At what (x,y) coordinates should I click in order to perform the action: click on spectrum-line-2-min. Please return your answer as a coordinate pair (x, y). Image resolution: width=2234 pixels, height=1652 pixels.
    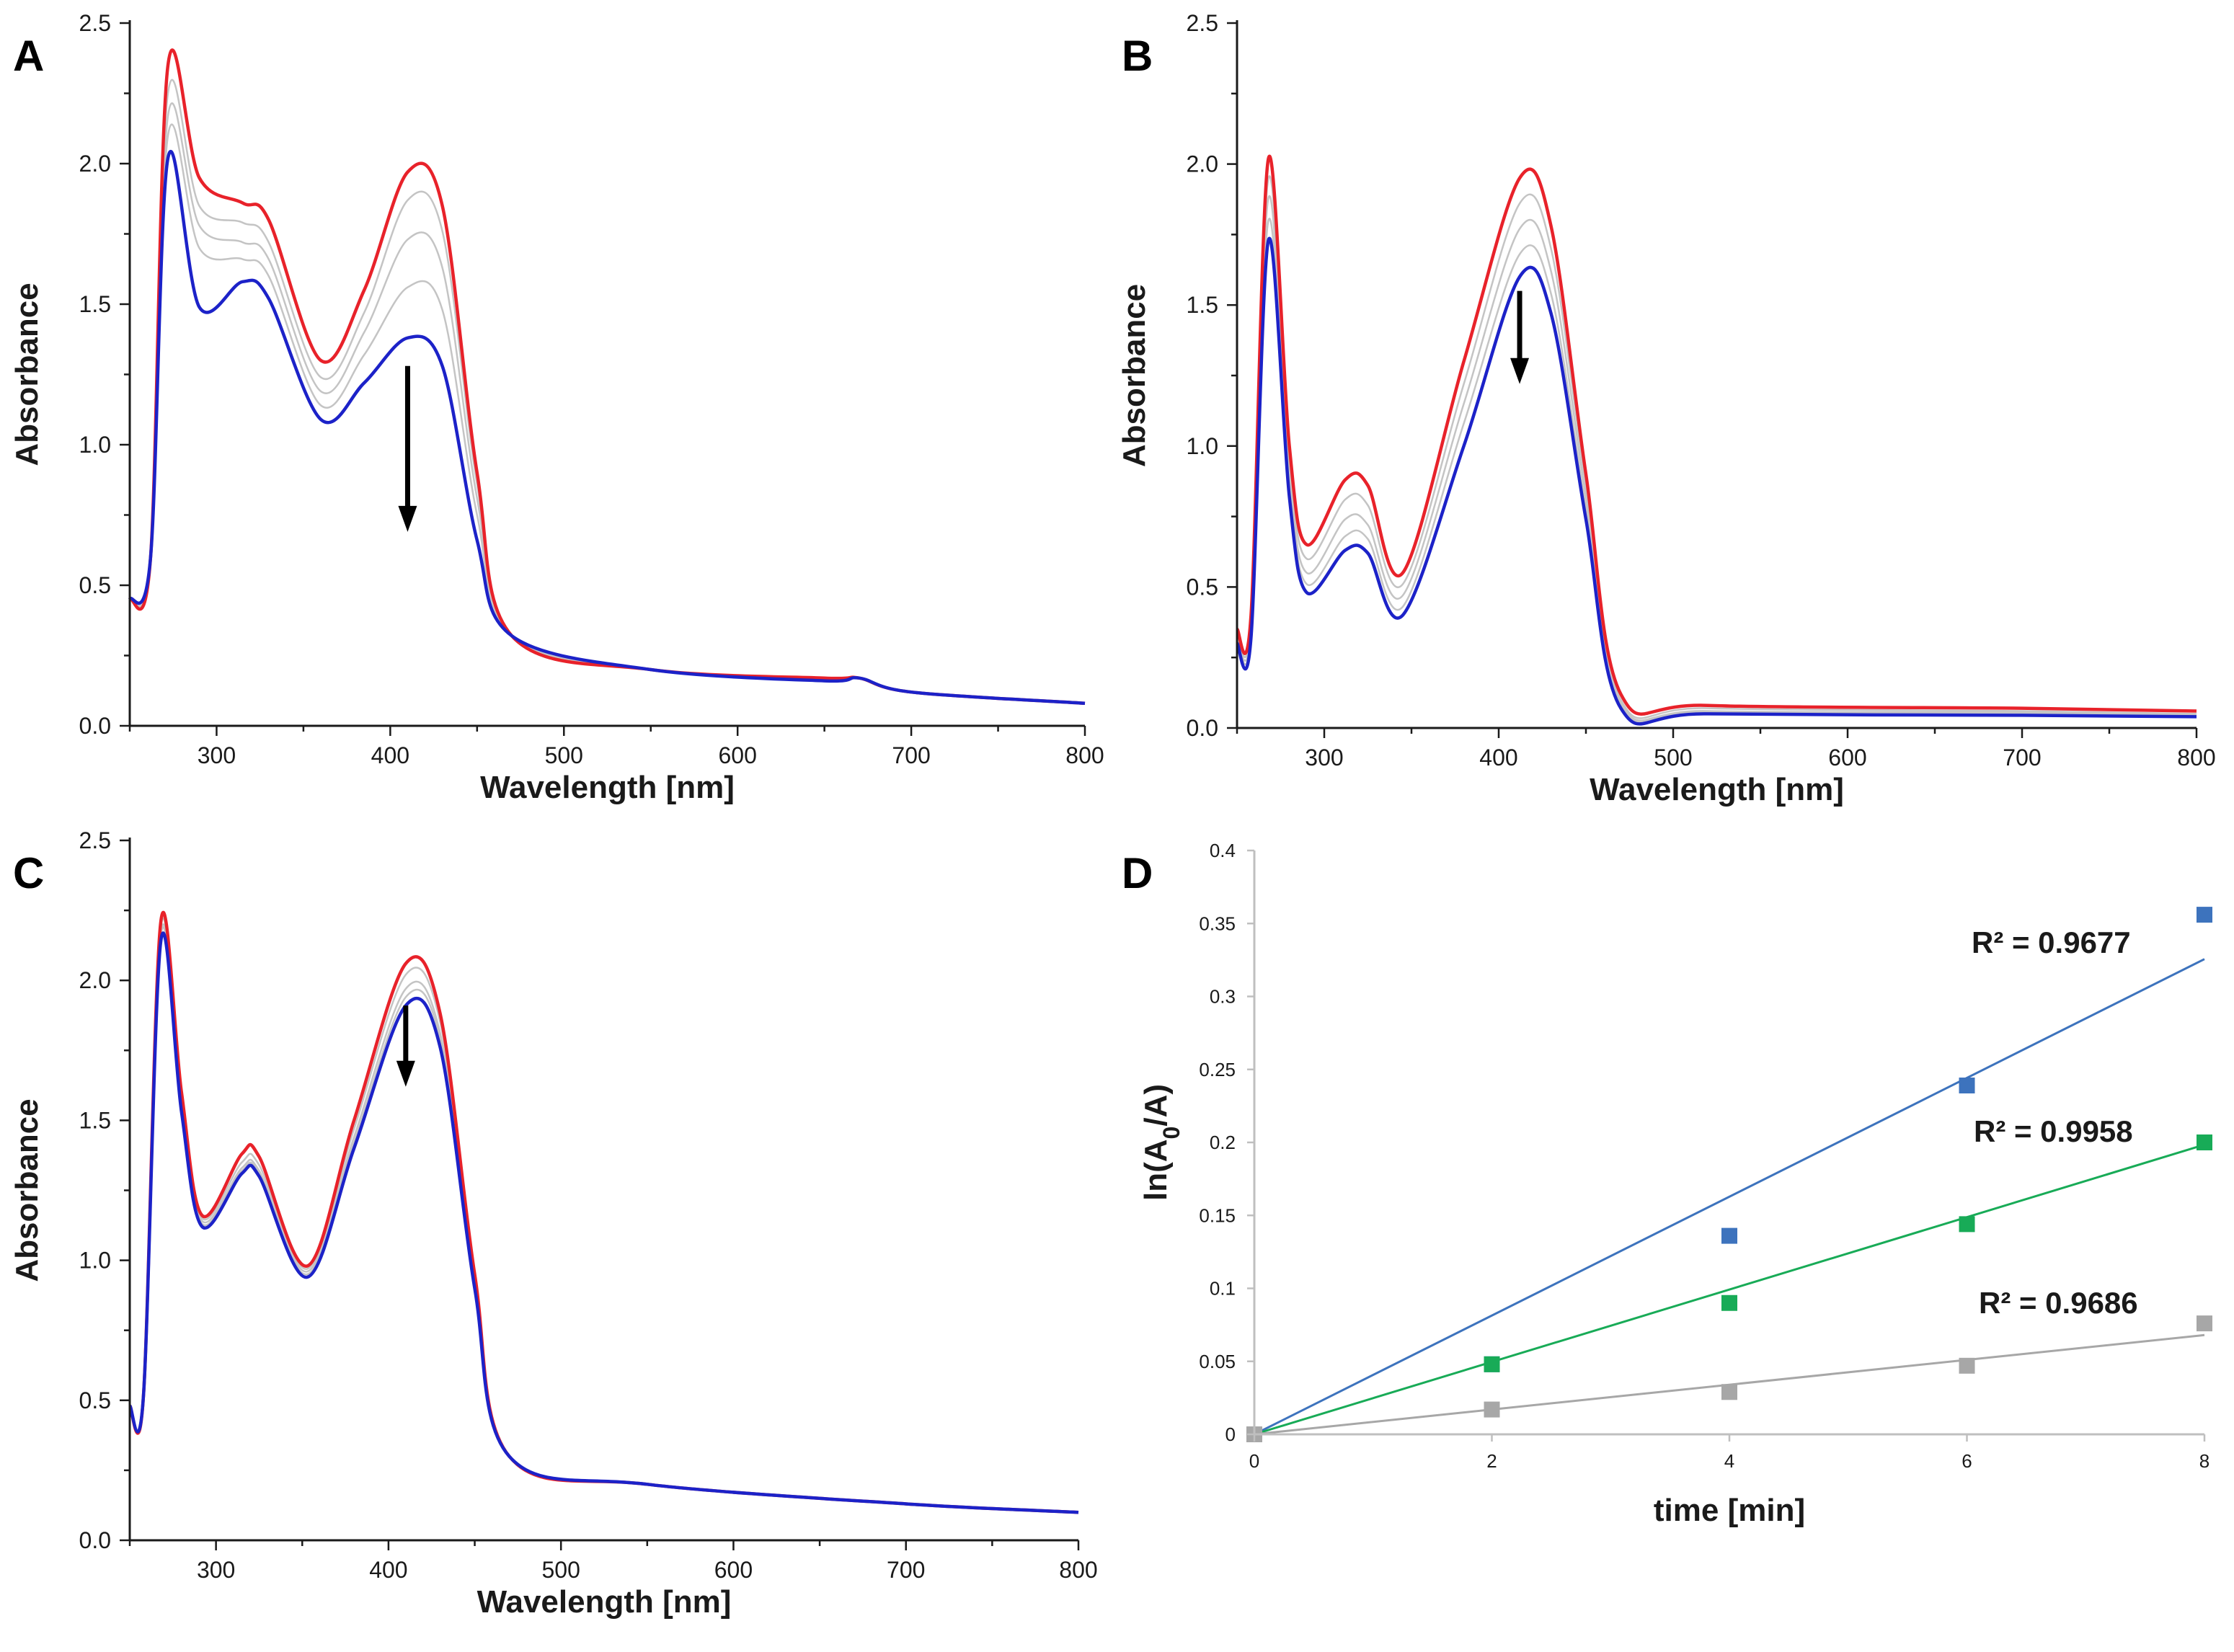
    Looking at the image, I should click on (1716, 447).